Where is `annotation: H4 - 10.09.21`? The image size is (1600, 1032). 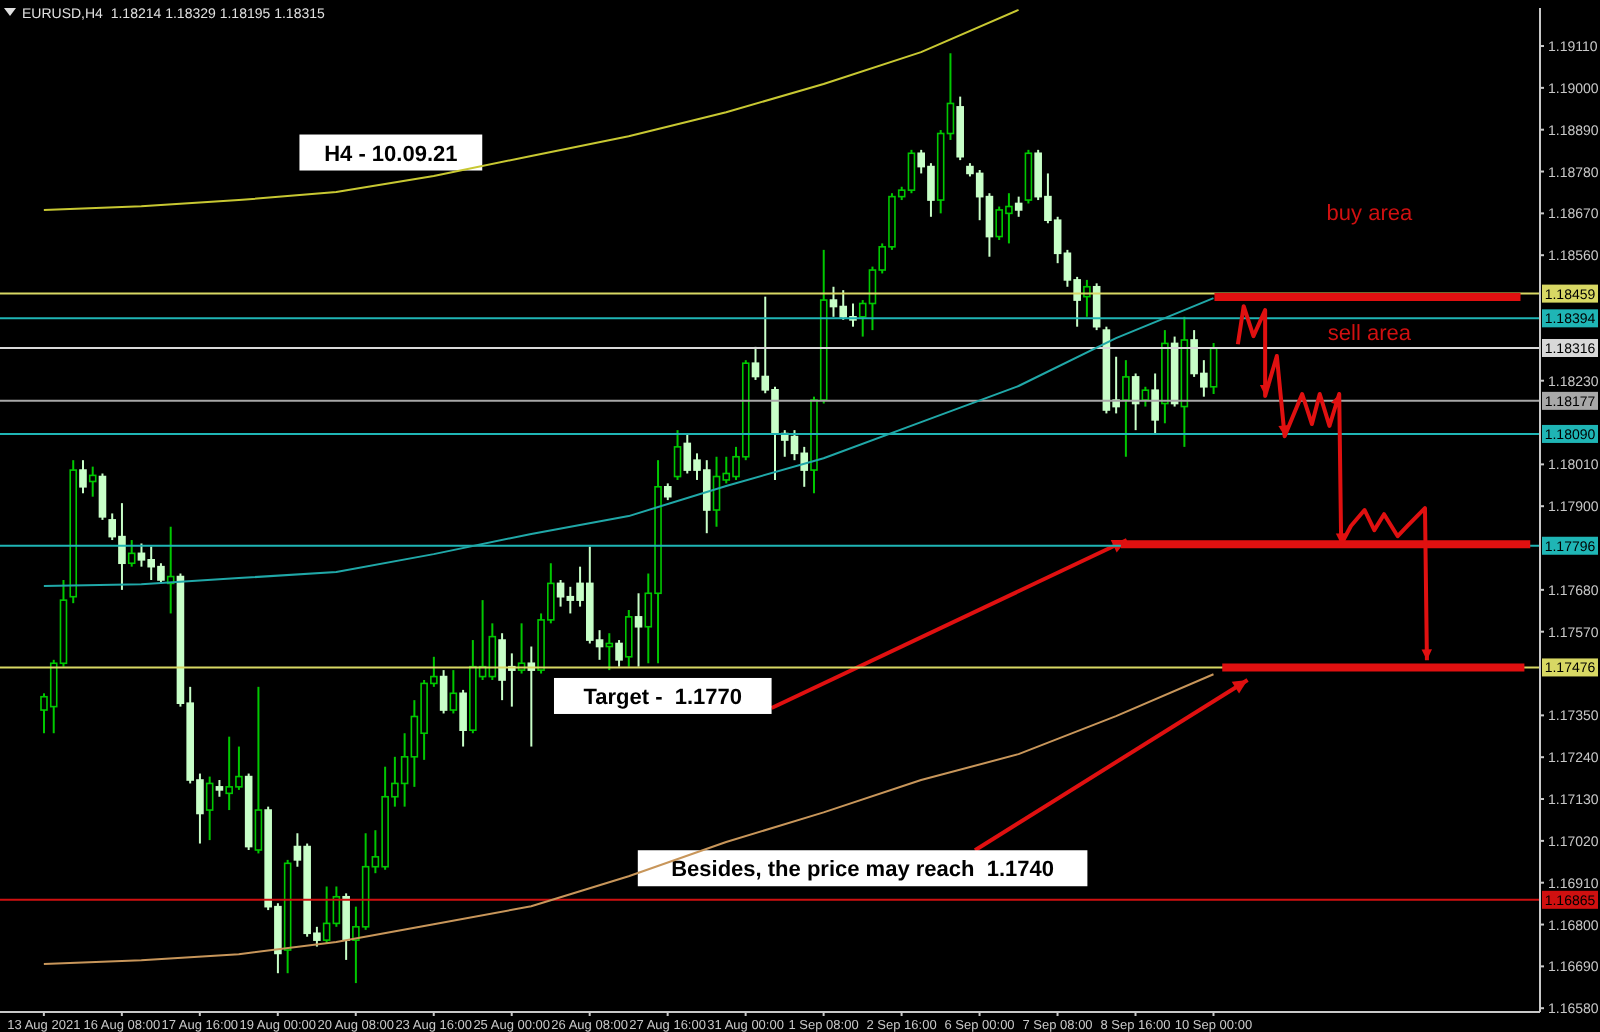
annotation: H4 - 10.09.21 is located at coordinates (391, 154).